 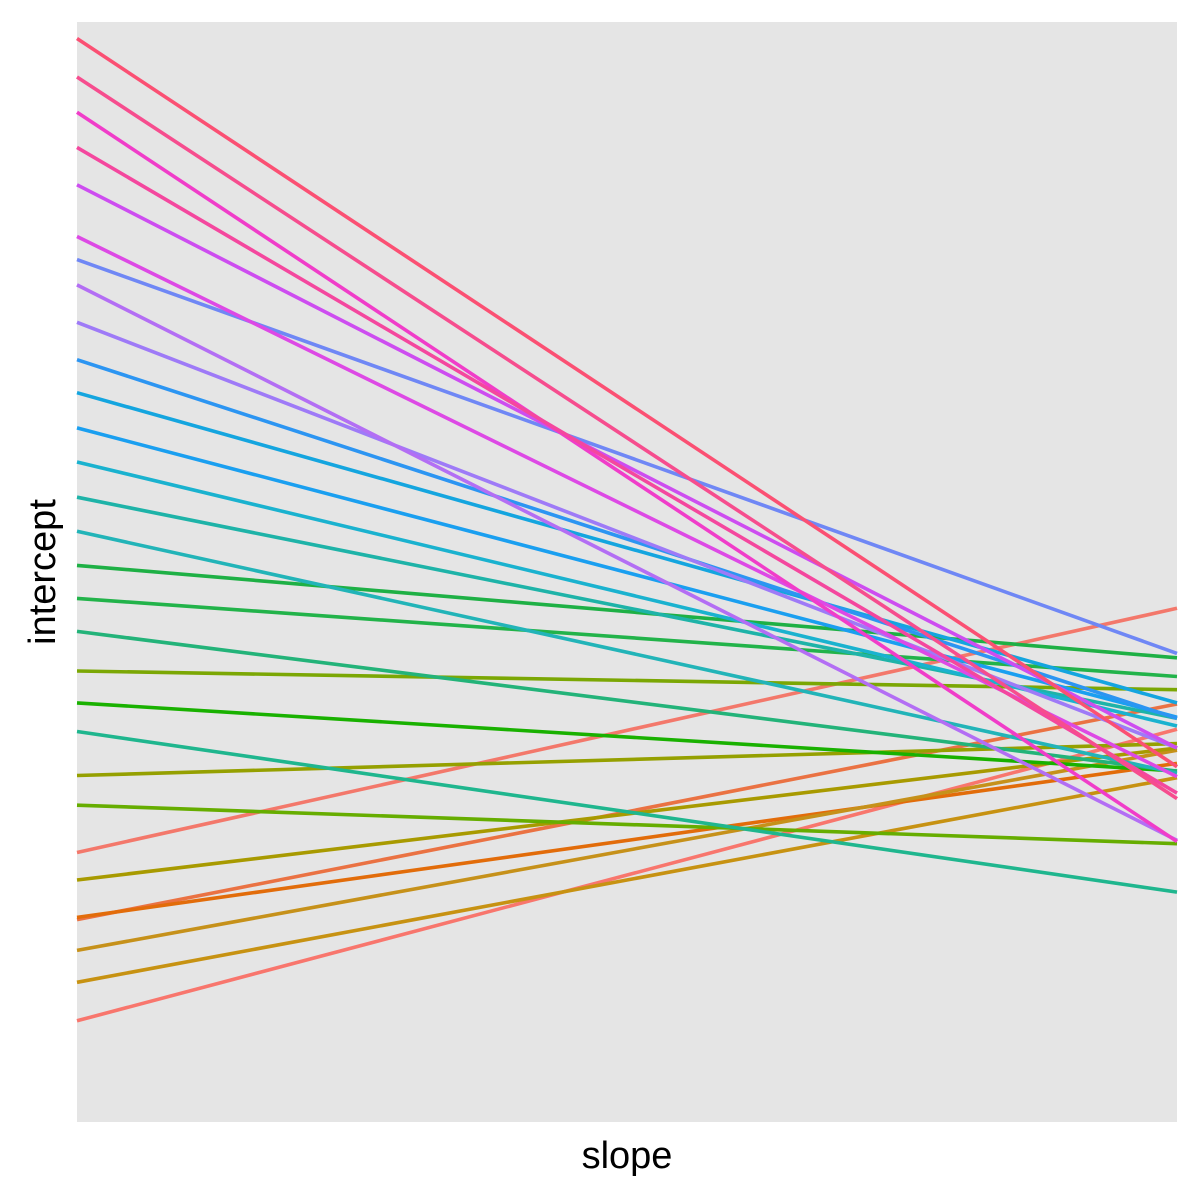 I want to click on x-axis-title: slope, so click(x=627, y=1156).